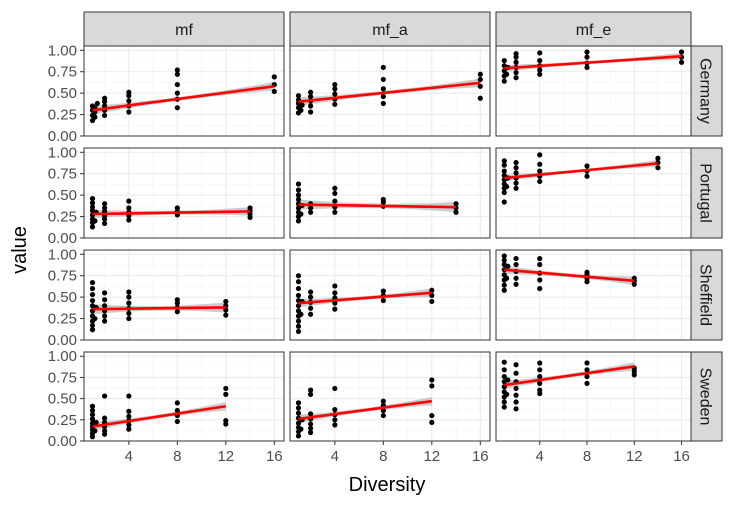 This screenshot has height=505, width=738. I want to click on y-tick-label: 0.25, so click(62, 420).